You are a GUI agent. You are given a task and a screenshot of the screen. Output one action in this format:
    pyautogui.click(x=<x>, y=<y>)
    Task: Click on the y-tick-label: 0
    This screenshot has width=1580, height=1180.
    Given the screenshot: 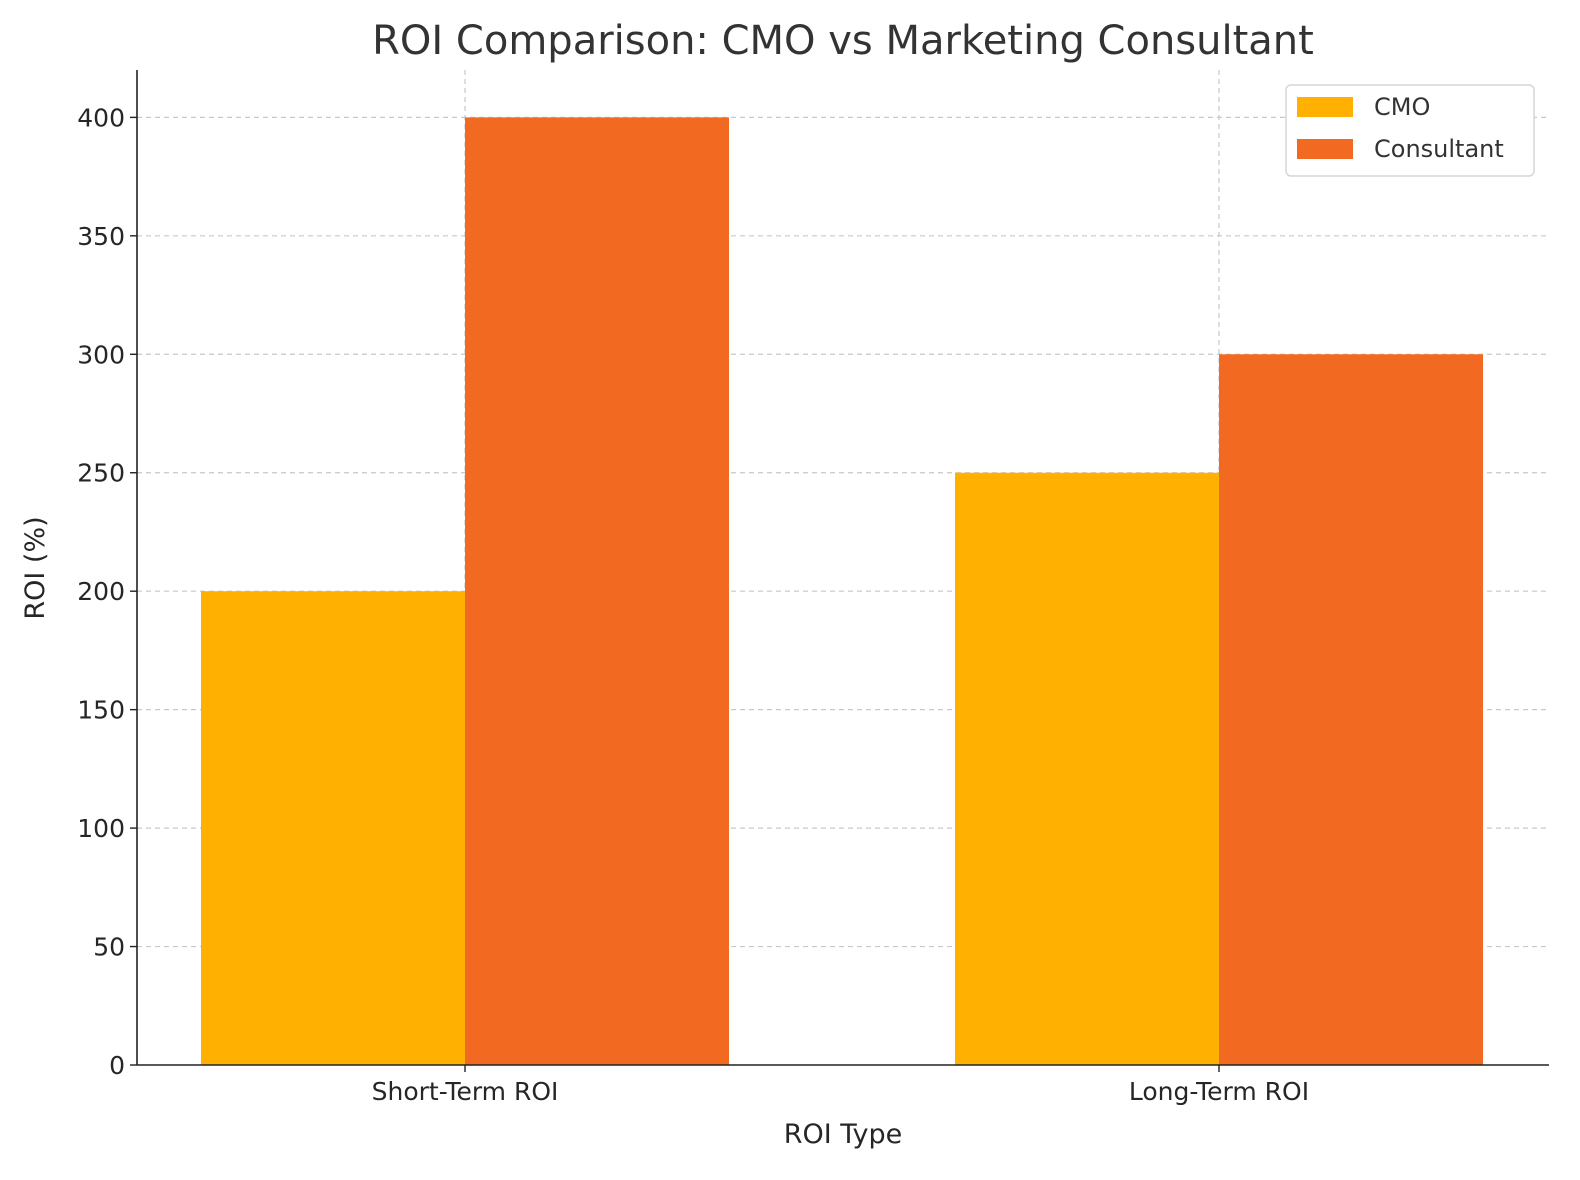 What is the action you would take?
    pyautogui.click(x=117, y=1065)
    